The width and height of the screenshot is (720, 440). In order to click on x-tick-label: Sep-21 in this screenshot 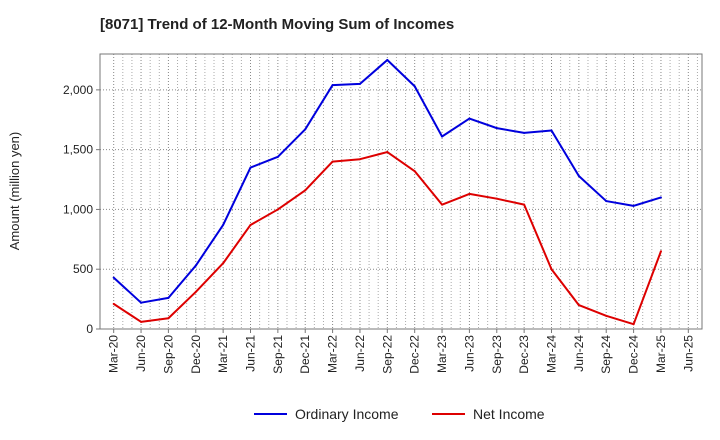, I will do `click(278, 354)`.